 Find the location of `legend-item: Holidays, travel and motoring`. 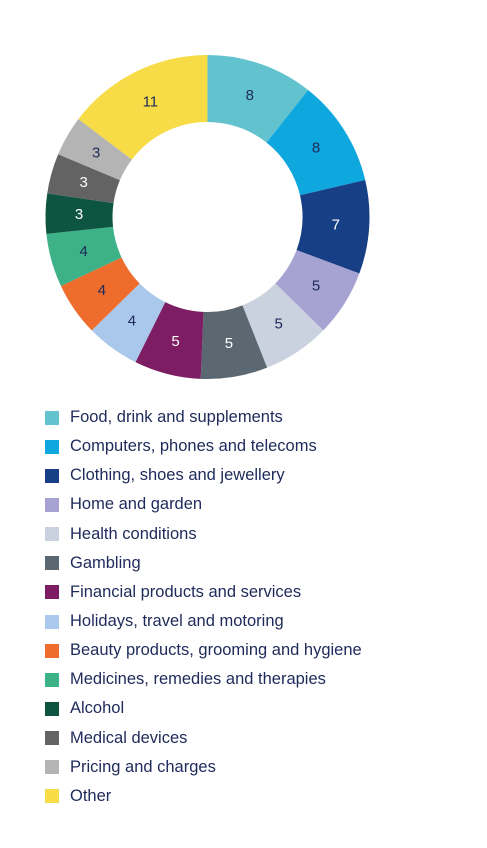

legend-item: Holidays, travel and motoring is located at coordinates (203, 621).